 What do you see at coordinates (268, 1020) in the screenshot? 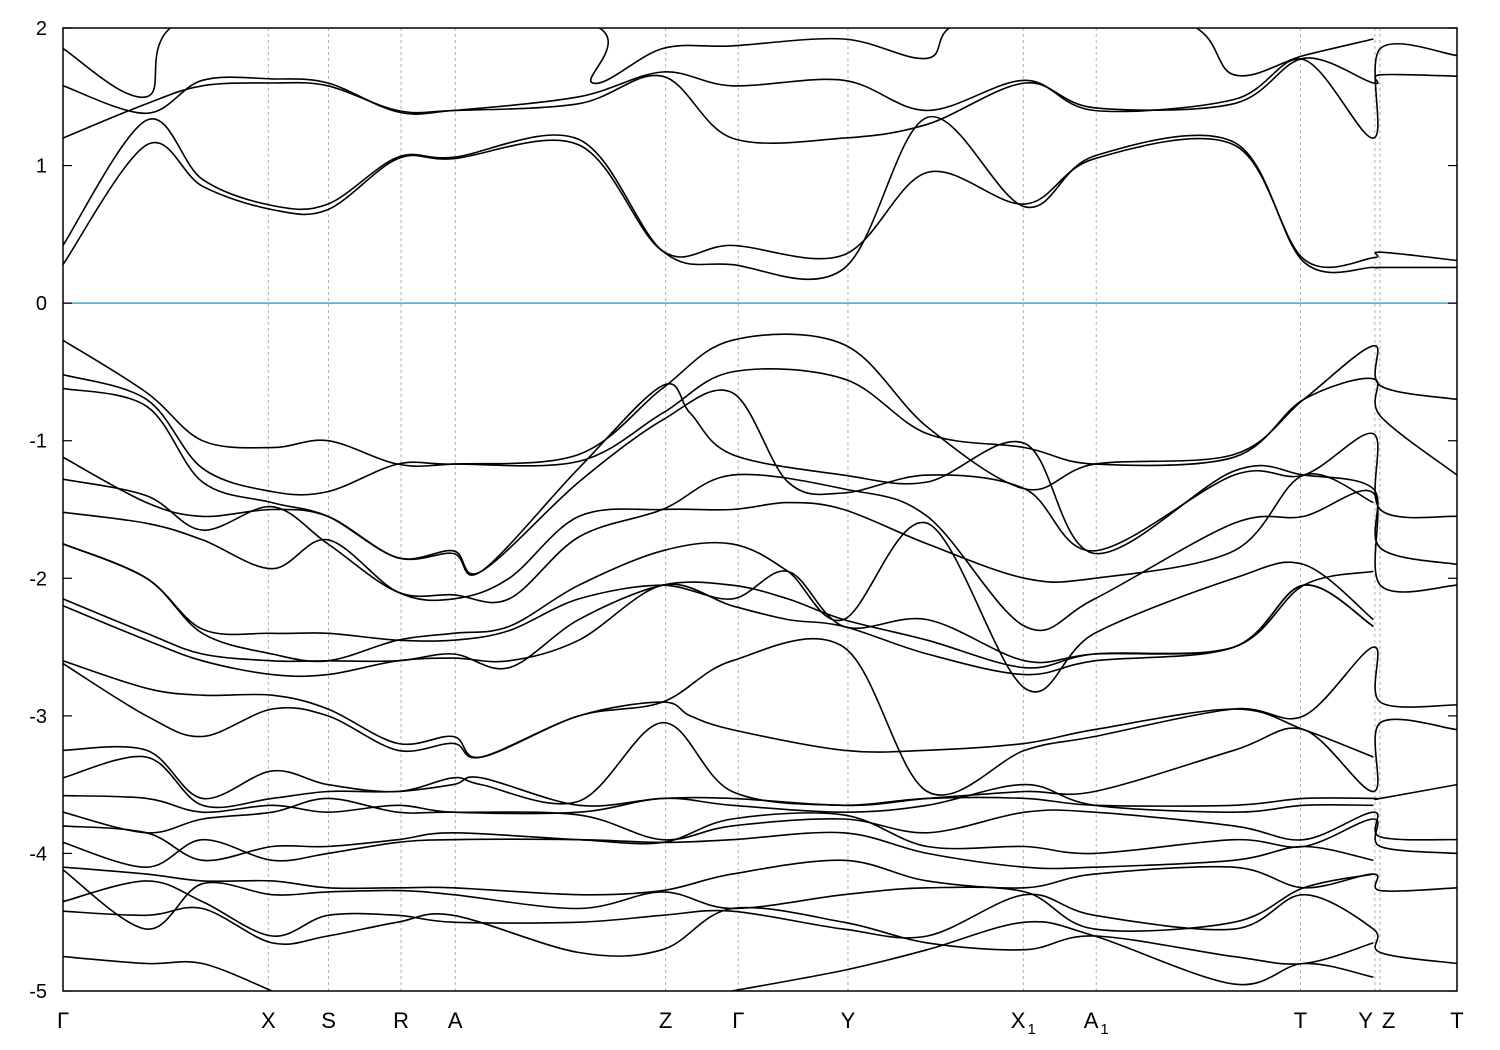
I see `kpoint-label: X` at bounding box center [268, 1020].